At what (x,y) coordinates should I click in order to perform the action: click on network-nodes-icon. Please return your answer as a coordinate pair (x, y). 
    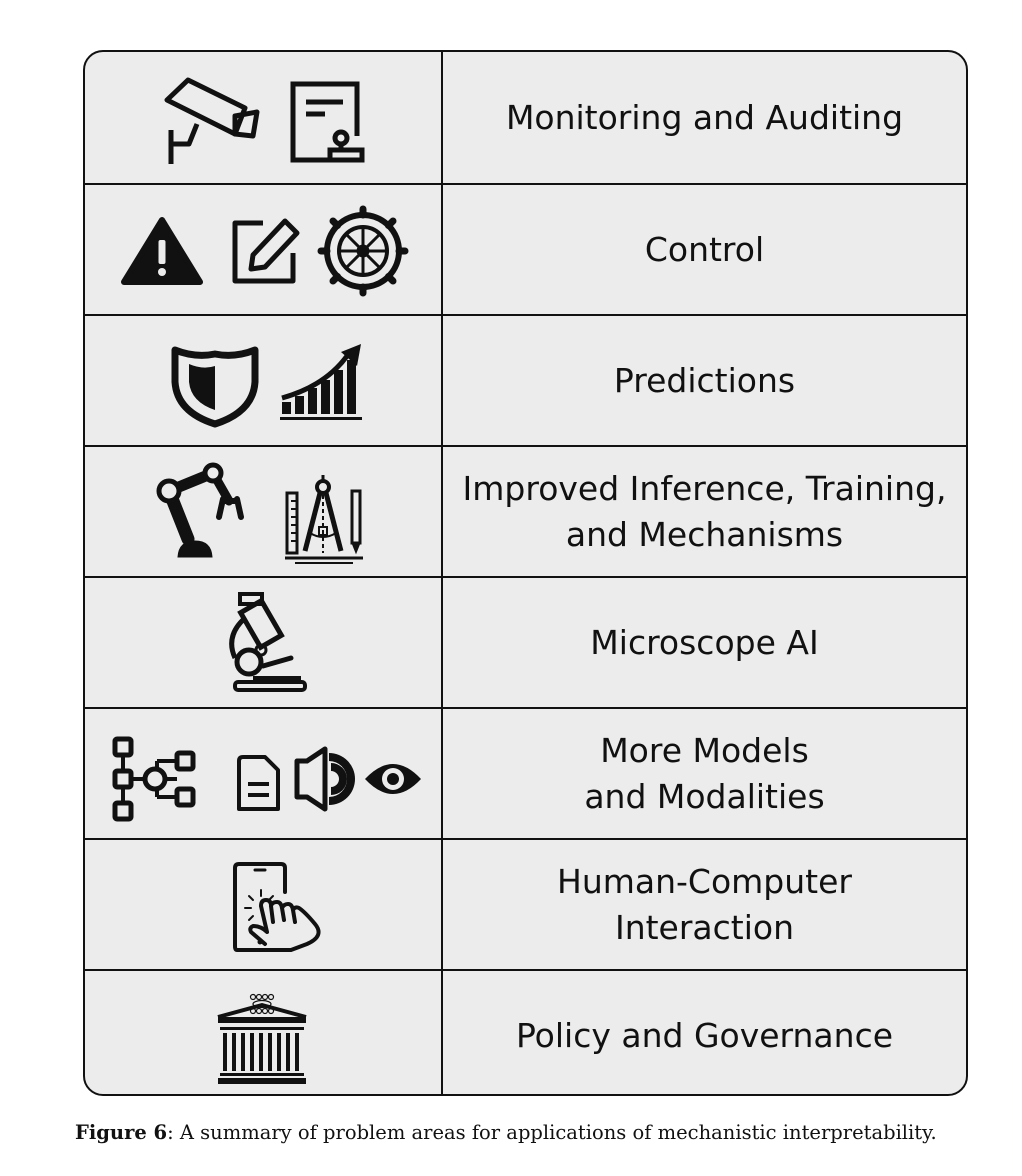
    Looking at the image, I should click on (154, 779).